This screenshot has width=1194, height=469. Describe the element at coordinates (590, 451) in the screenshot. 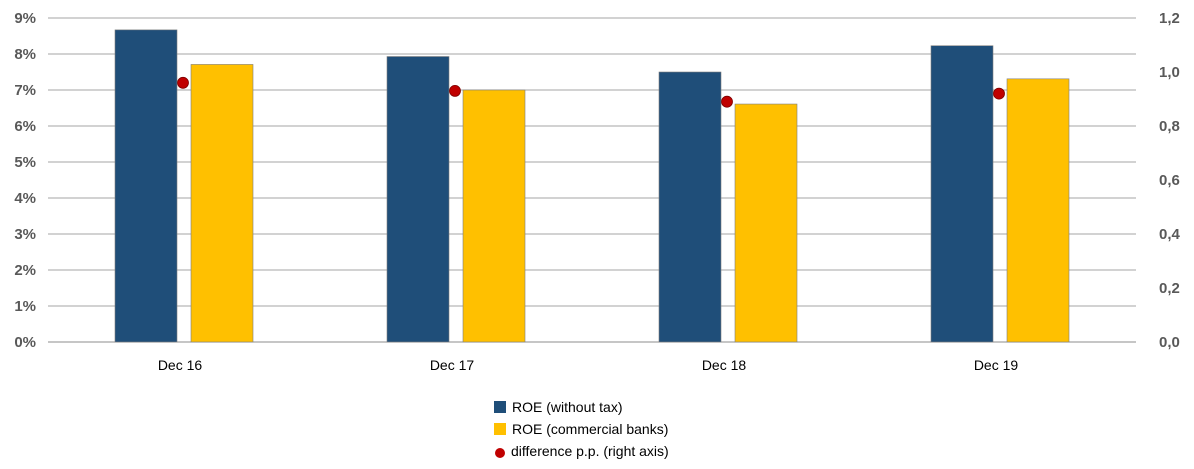

I see `legend-label-difference: difference p.p. (right axis)` at that location.